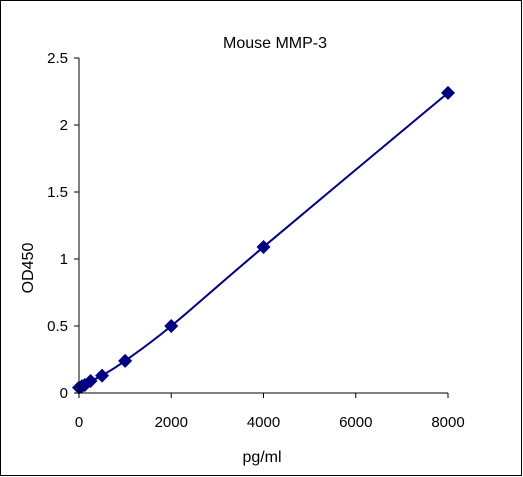 The width and height of the screenshot is (523, 477). Describe the element at coordinates (57, 192) in the screenshot. I see `y-tick-label: 1.5` at that location.